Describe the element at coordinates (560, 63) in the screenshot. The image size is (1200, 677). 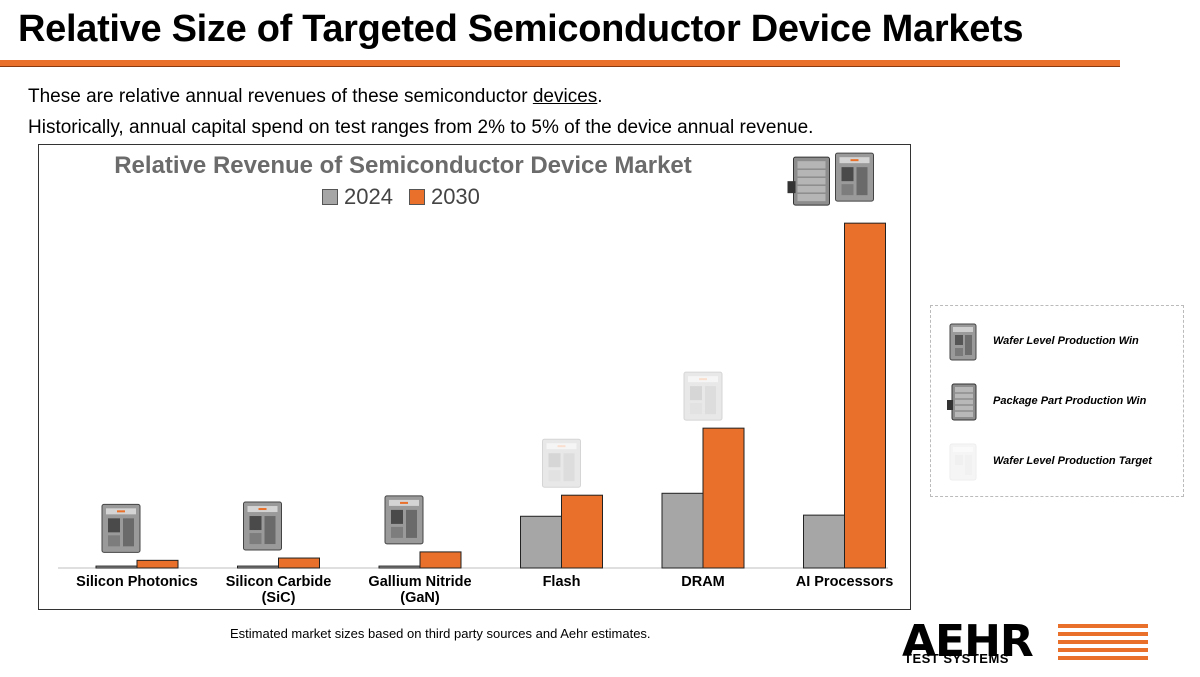
I see `title-rule` at that location.